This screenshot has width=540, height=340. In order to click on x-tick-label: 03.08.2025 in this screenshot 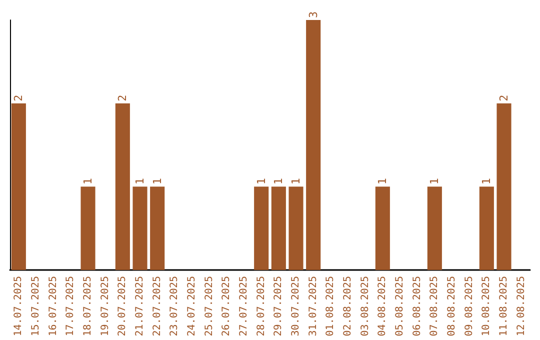, I will do `click(365, 306)`.